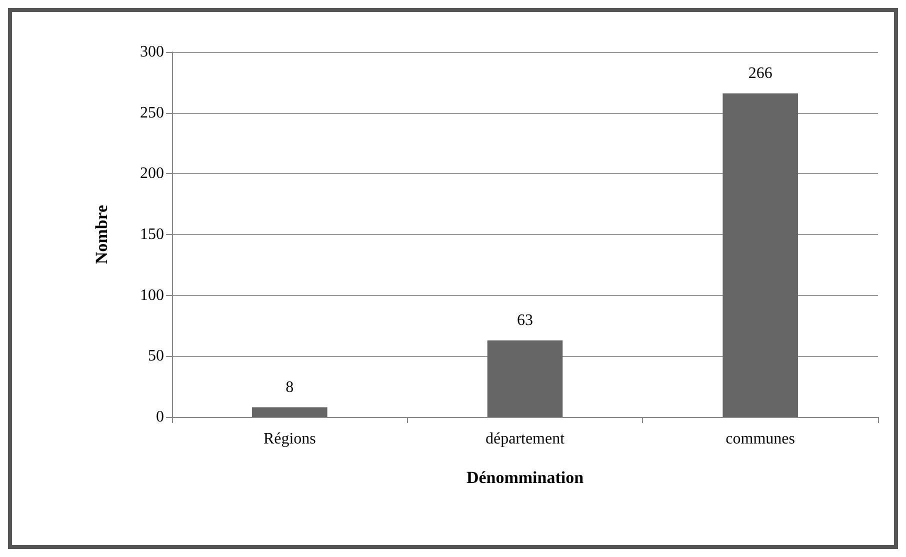  What do you see at coordinates (152, 52) in the screenshot?
I see `y-tick-label: 300` at bounding box center [152, 52].